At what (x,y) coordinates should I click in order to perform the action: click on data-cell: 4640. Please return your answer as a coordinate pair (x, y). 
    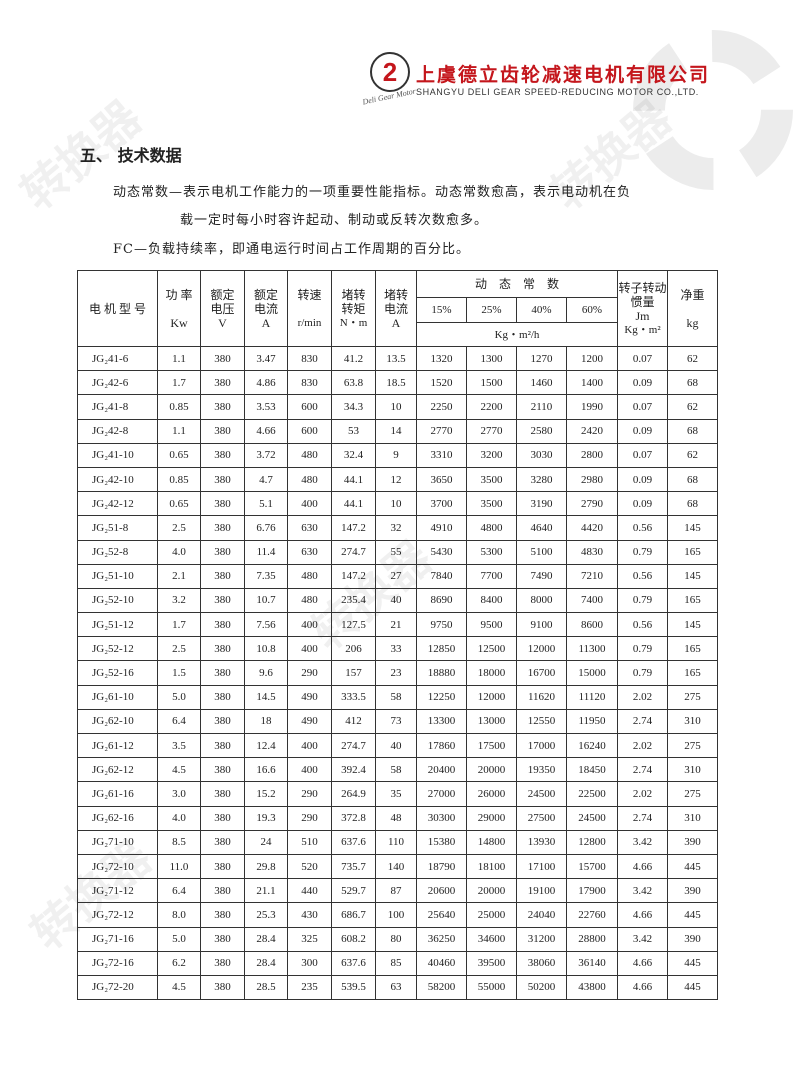
    Looking at the image, I should click on (541, 528).